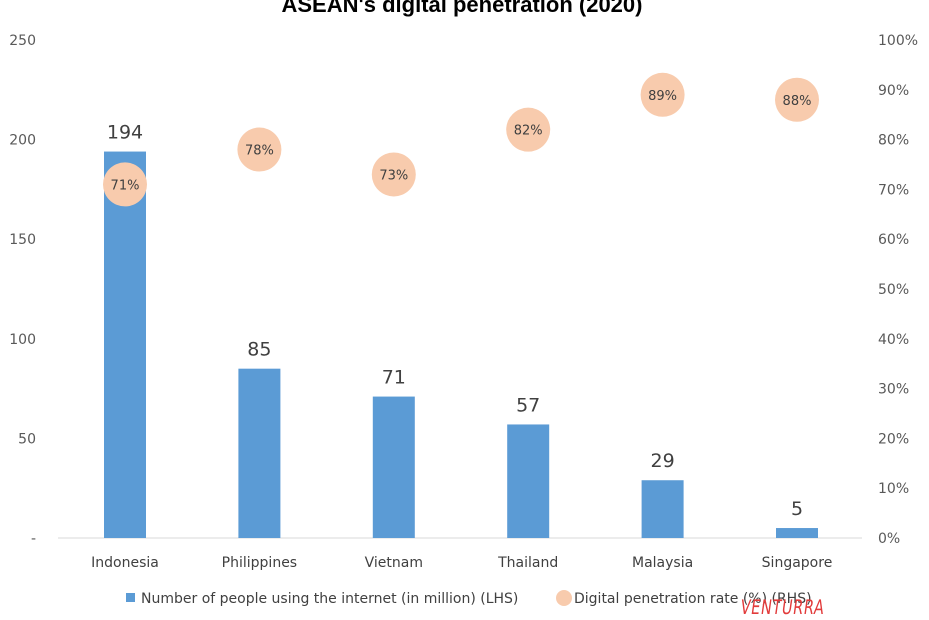  I want to click on legend-bar-swatch, so click(130, 597).